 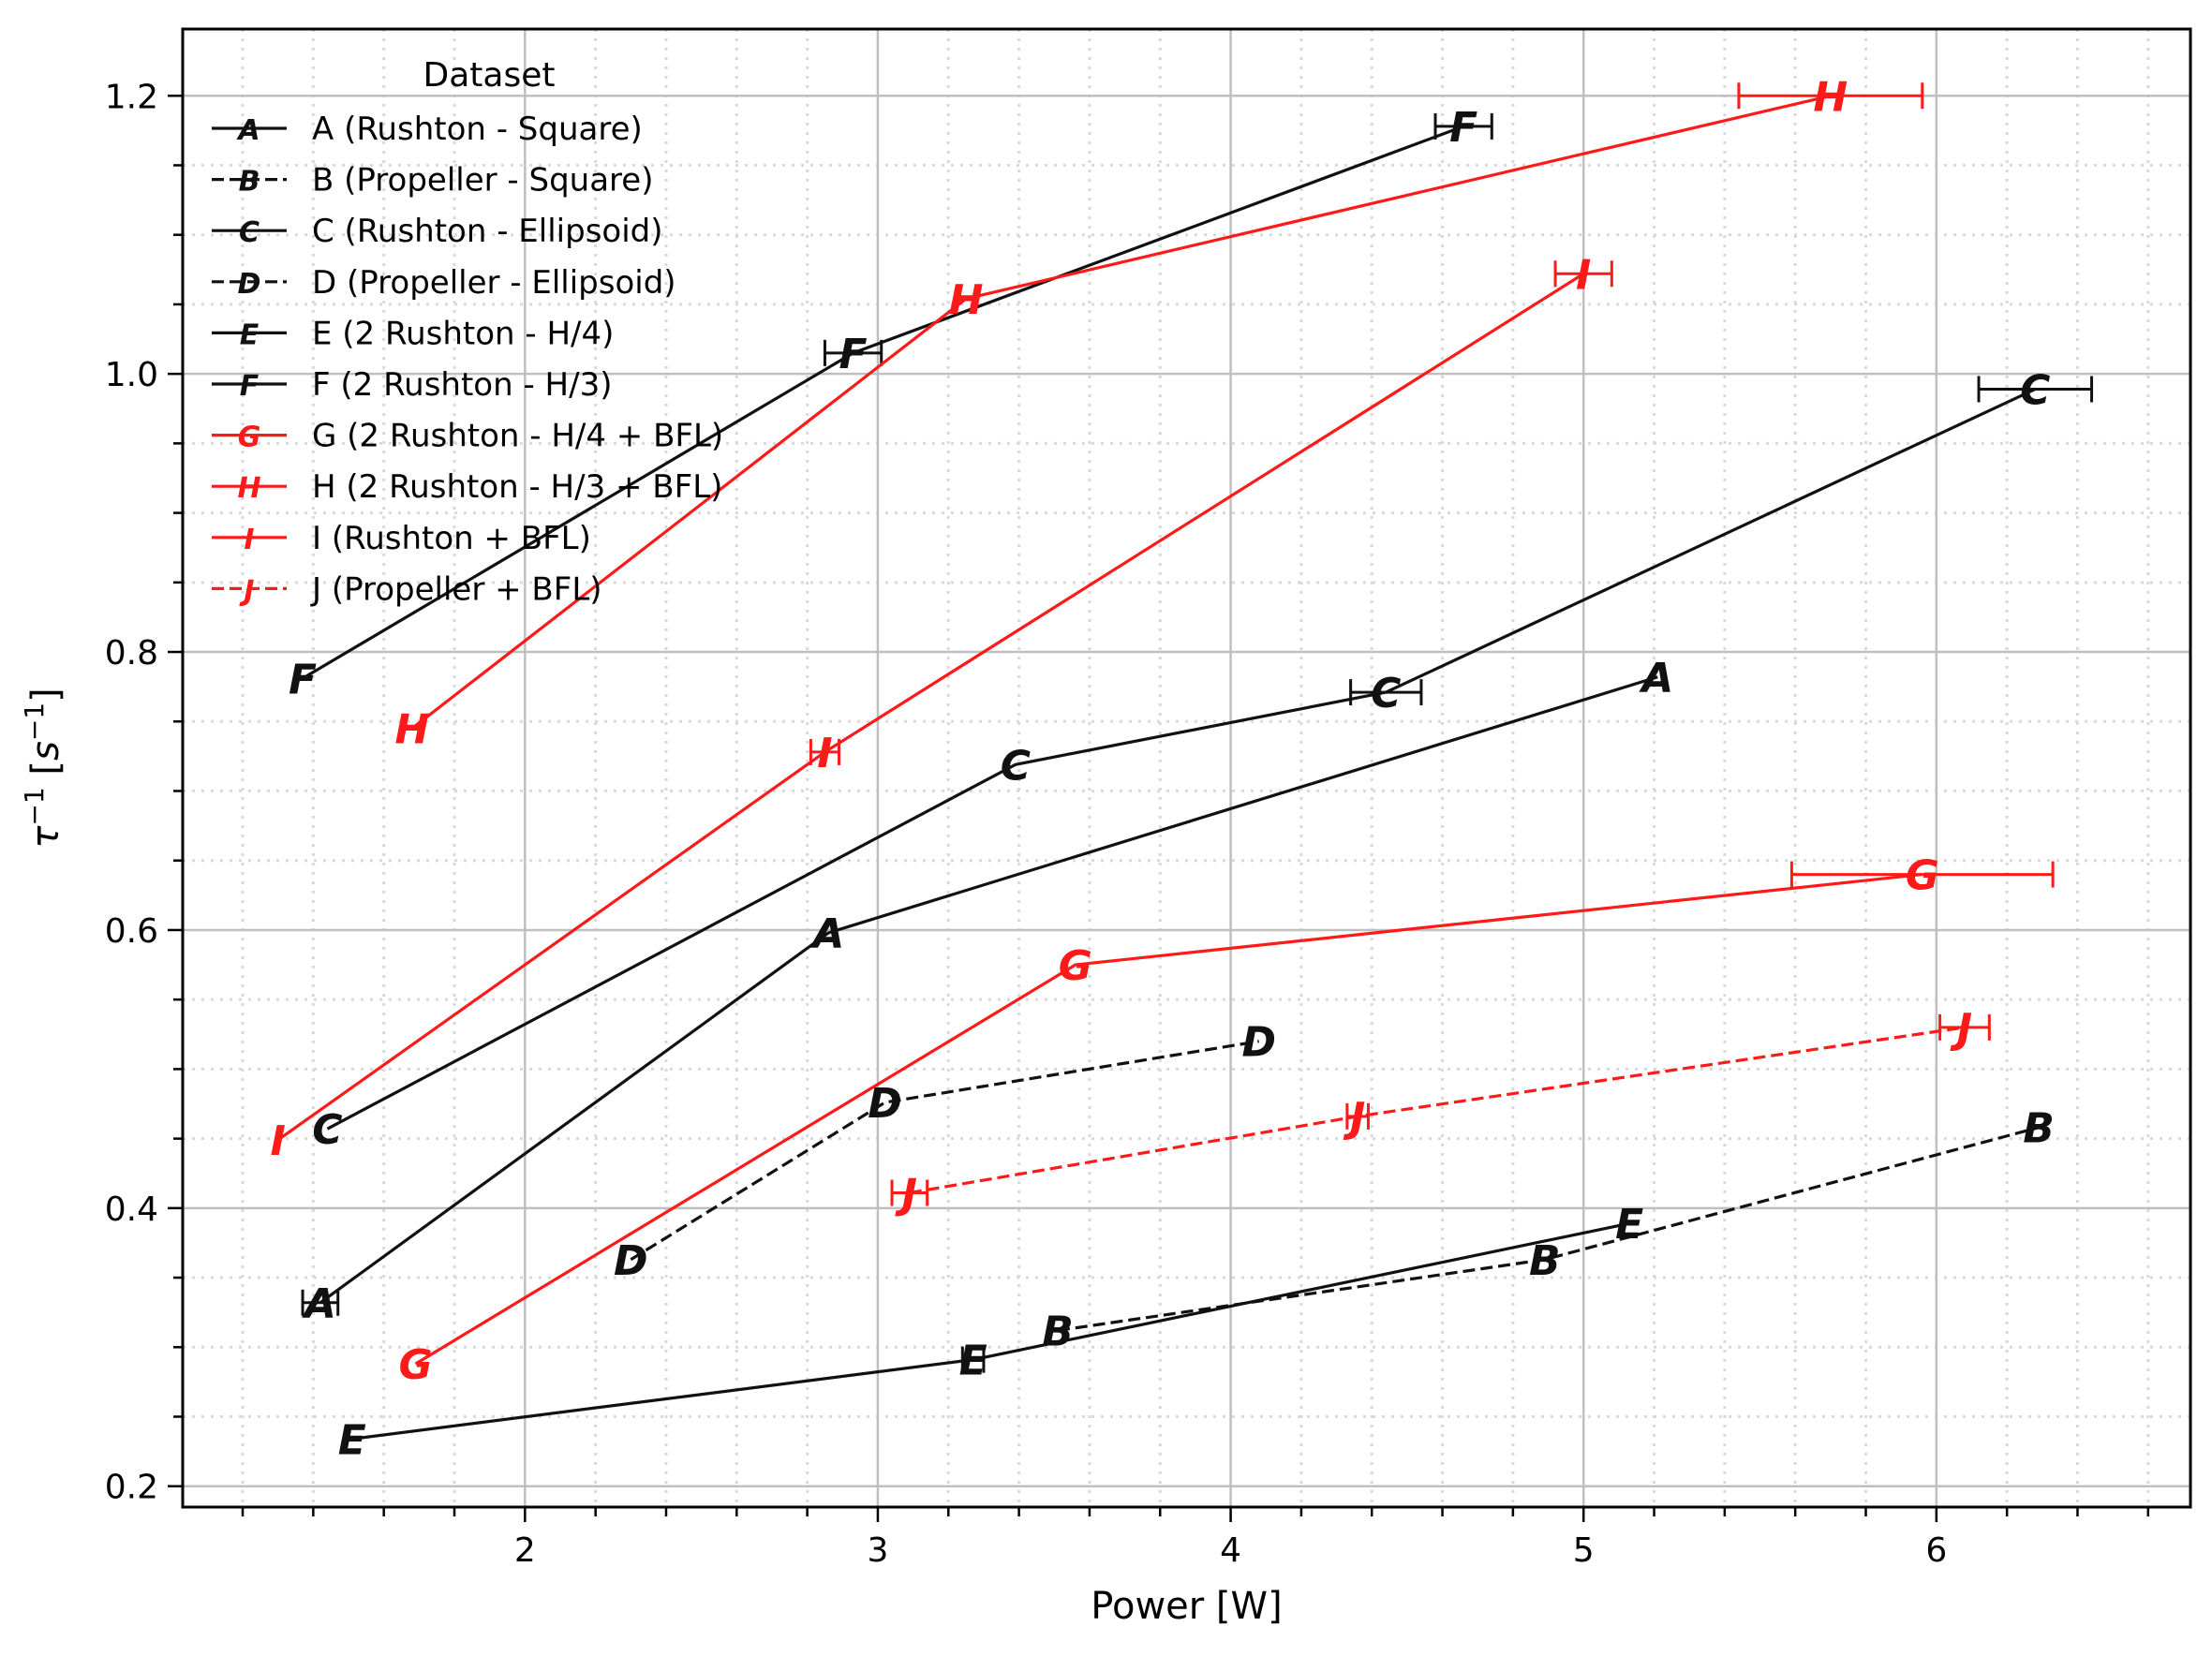 What do you see at coordinates (249, 233) in the screenshot?
I see `legend-marker: C` at bounding box center [249, 233].